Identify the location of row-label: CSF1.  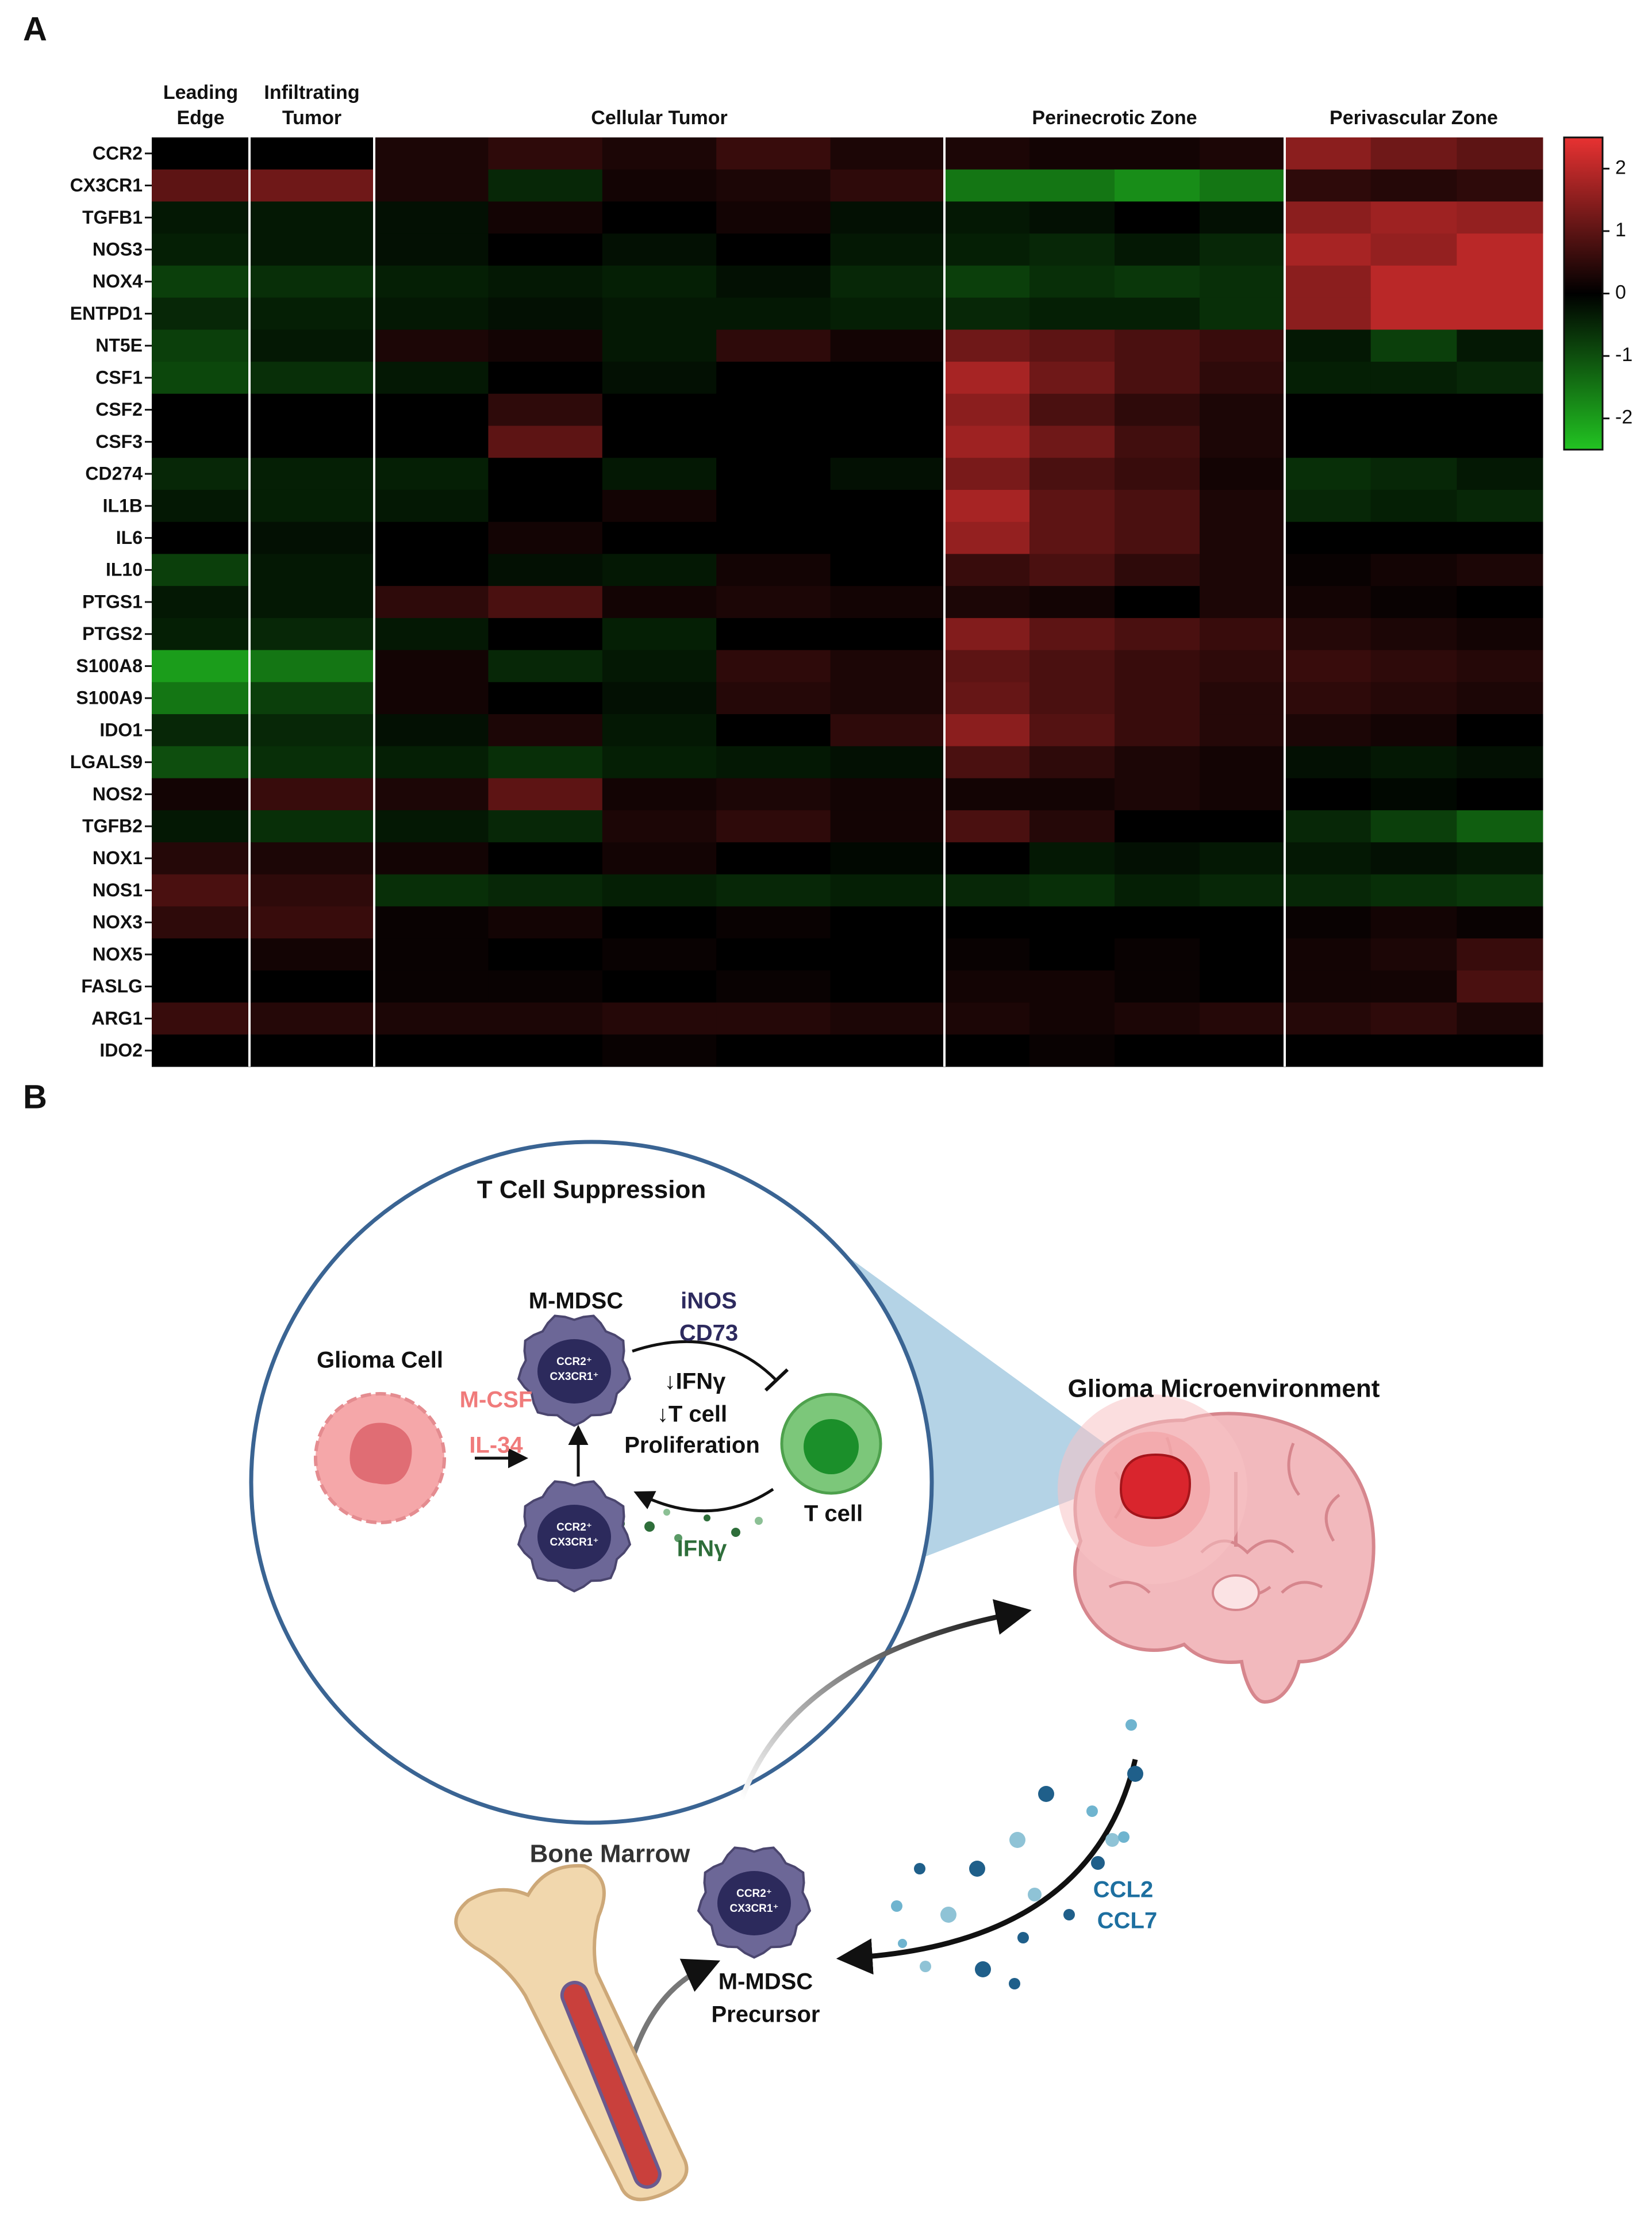
(119, 377).